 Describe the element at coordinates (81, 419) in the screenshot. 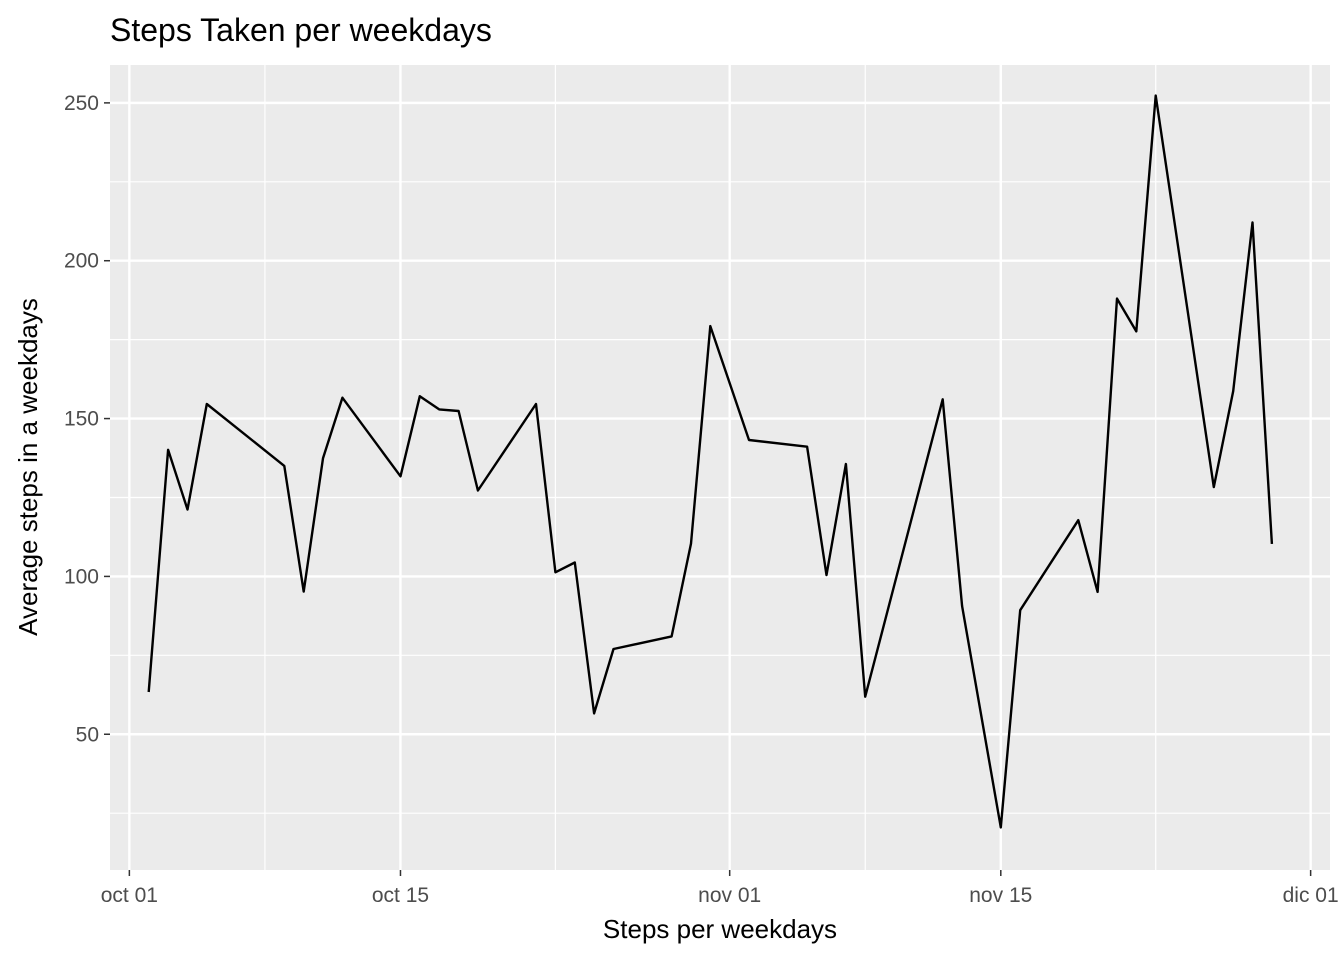

I see `y-tick-label: 150` at that location.